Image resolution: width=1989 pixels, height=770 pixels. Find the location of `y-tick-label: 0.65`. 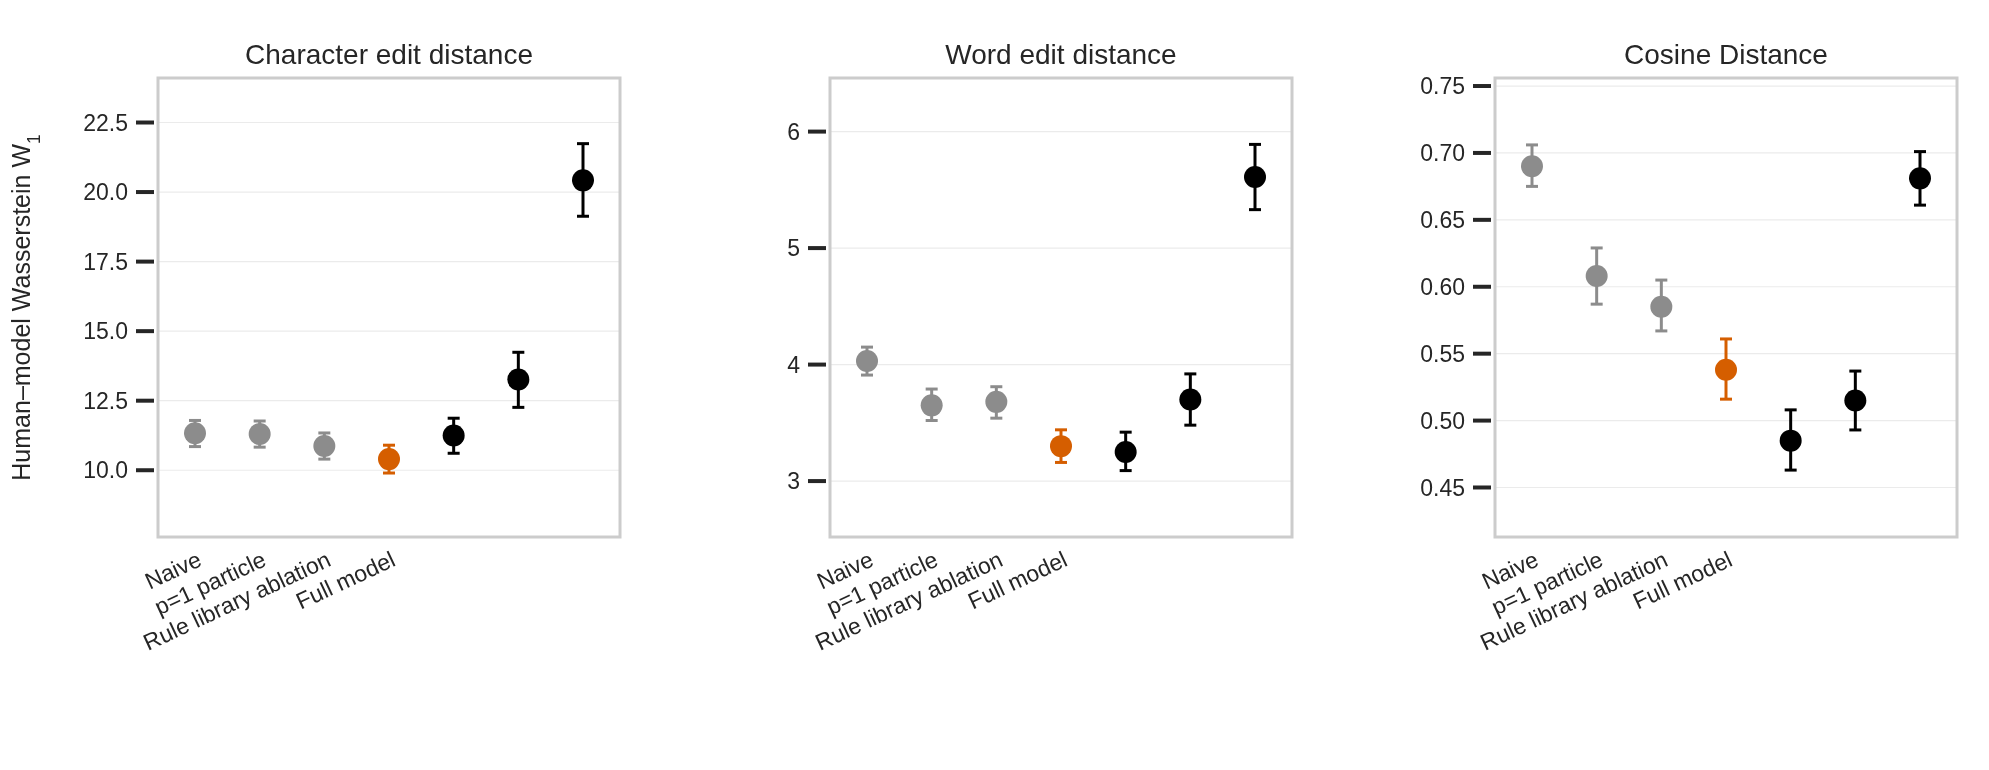

y-tick-label: 0.65 is located at coordinates (1442, 219).